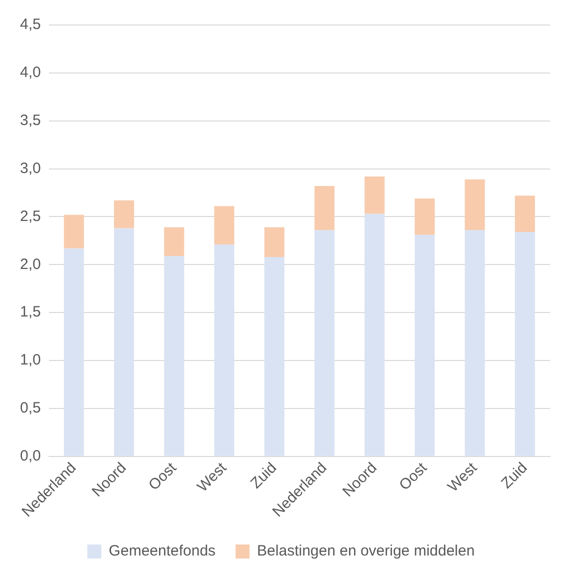 This screenshot has height=581, width=572. I want to click on y-tick-label: 1,0, so click(30, 360).